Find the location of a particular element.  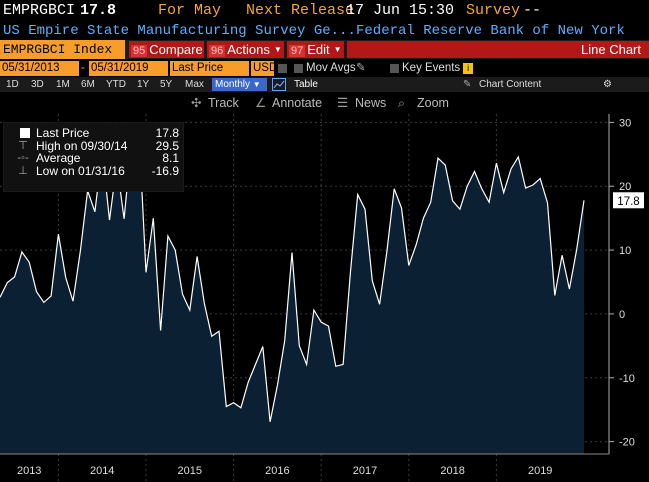

legend-low-label: Low on 01/31/16 is located at coordinates (80, 170).